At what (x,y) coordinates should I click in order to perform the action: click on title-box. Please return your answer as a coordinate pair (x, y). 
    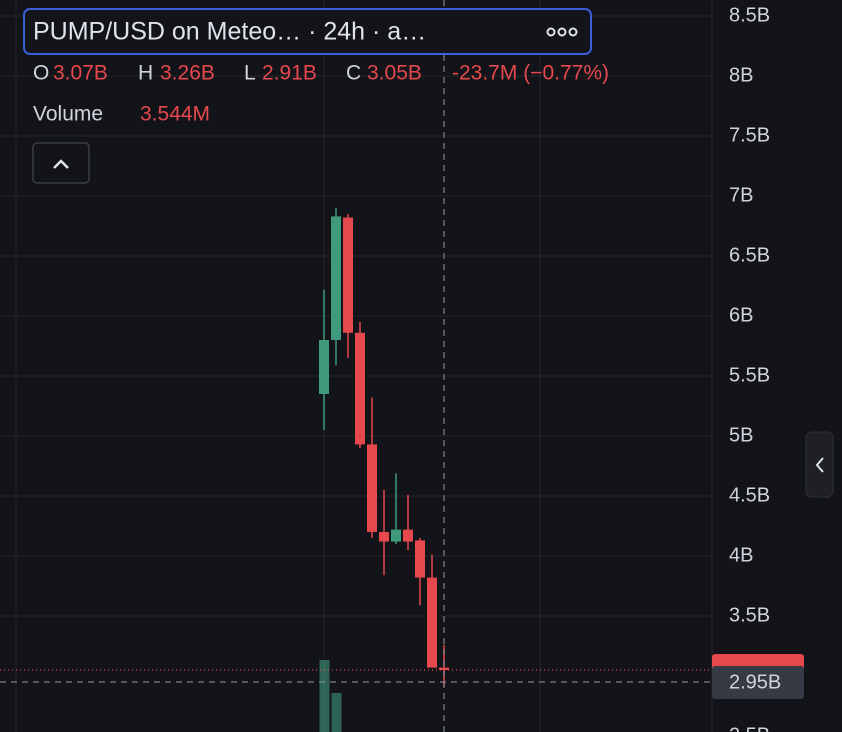
    Looking at the image, I should click on (307, 31).